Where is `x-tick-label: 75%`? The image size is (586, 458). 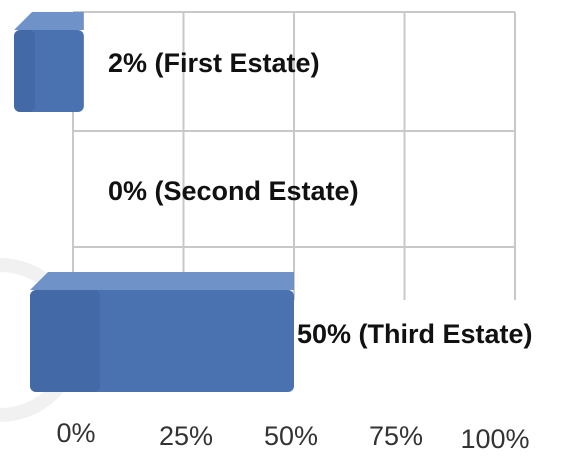 x-tick-label: 75% is located at coordinates (396, 436).